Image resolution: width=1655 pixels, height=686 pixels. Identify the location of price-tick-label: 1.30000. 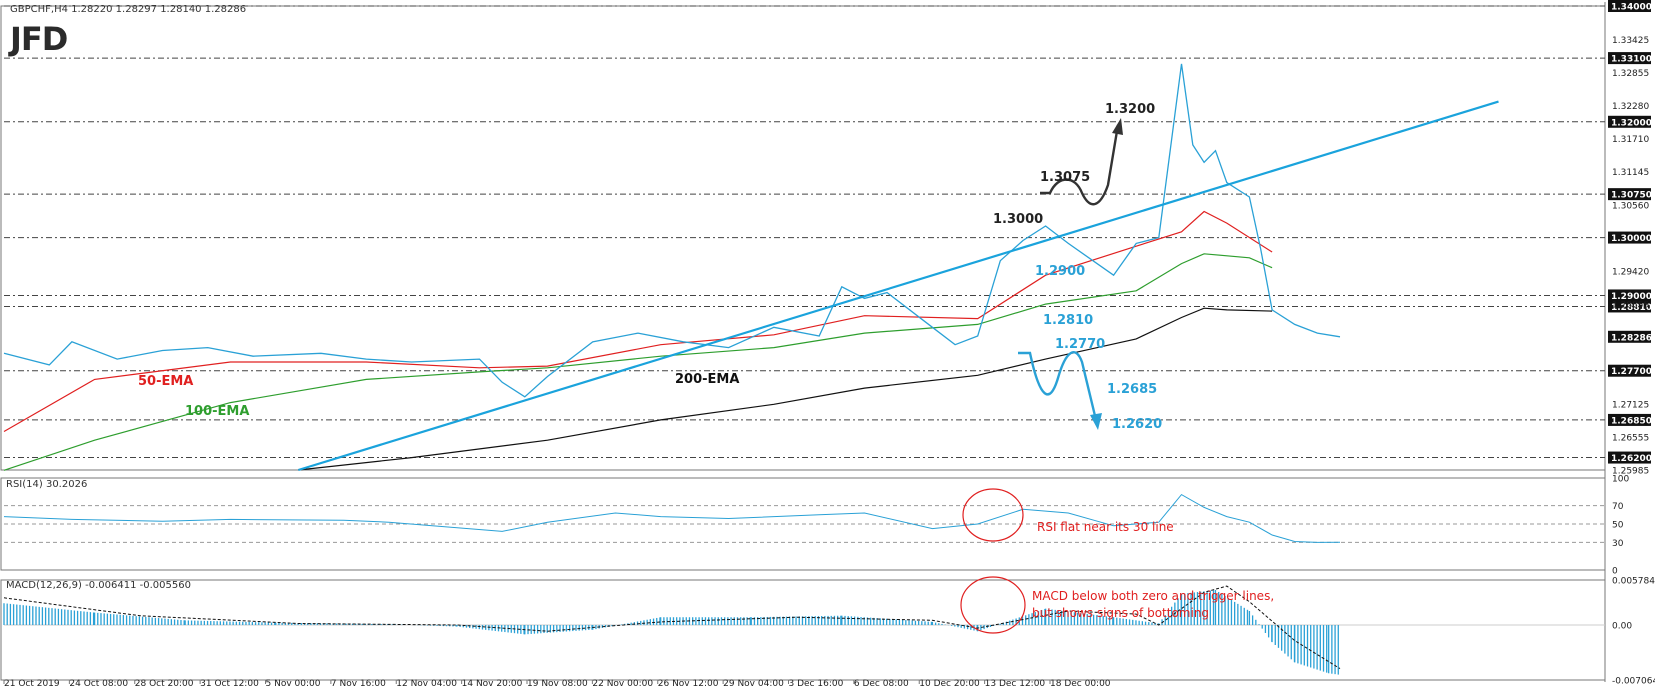
(1631, 239).